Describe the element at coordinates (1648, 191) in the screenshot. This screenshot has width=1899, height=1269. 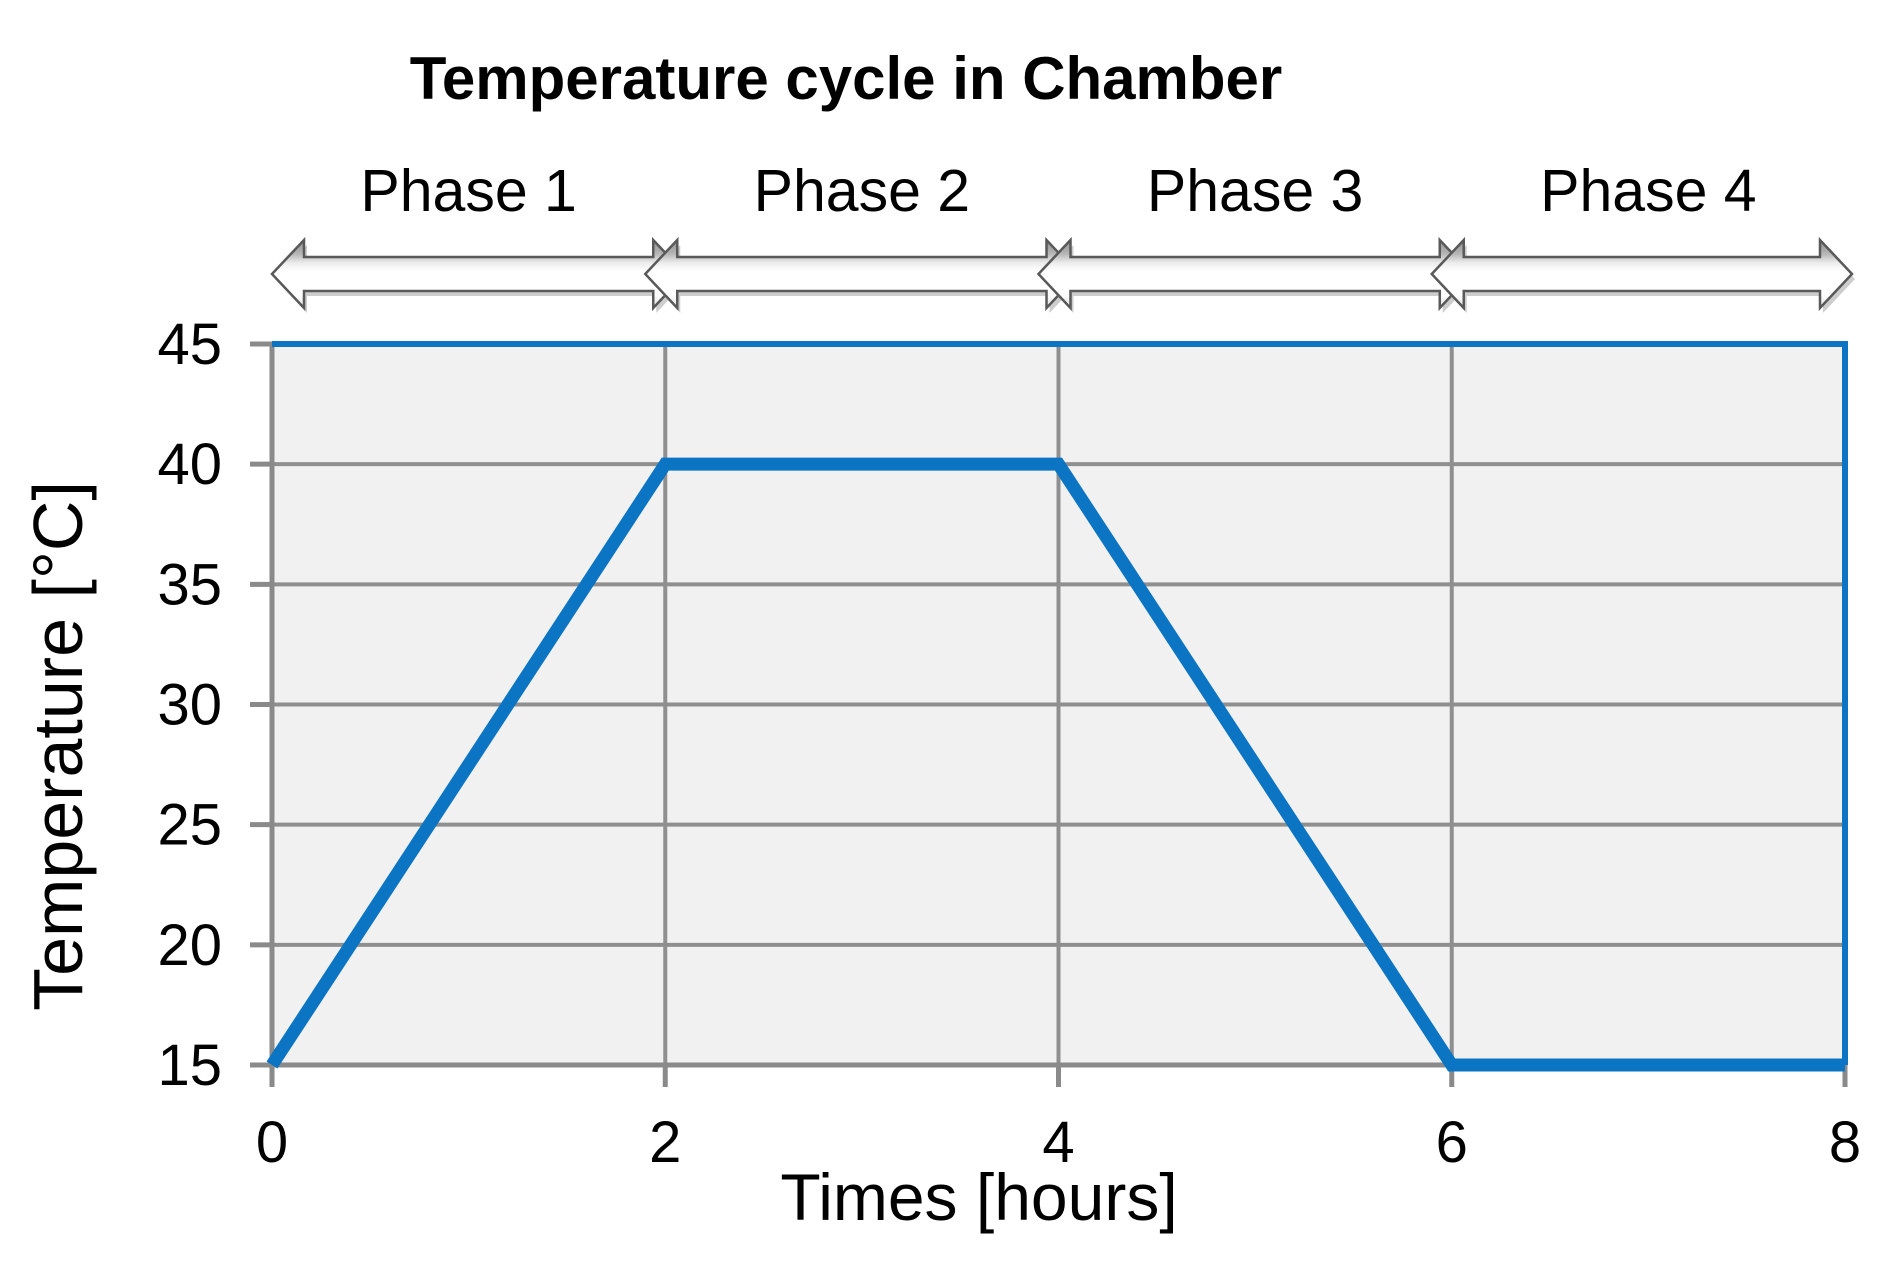
I see `phase-label: Phase 4` at that location.